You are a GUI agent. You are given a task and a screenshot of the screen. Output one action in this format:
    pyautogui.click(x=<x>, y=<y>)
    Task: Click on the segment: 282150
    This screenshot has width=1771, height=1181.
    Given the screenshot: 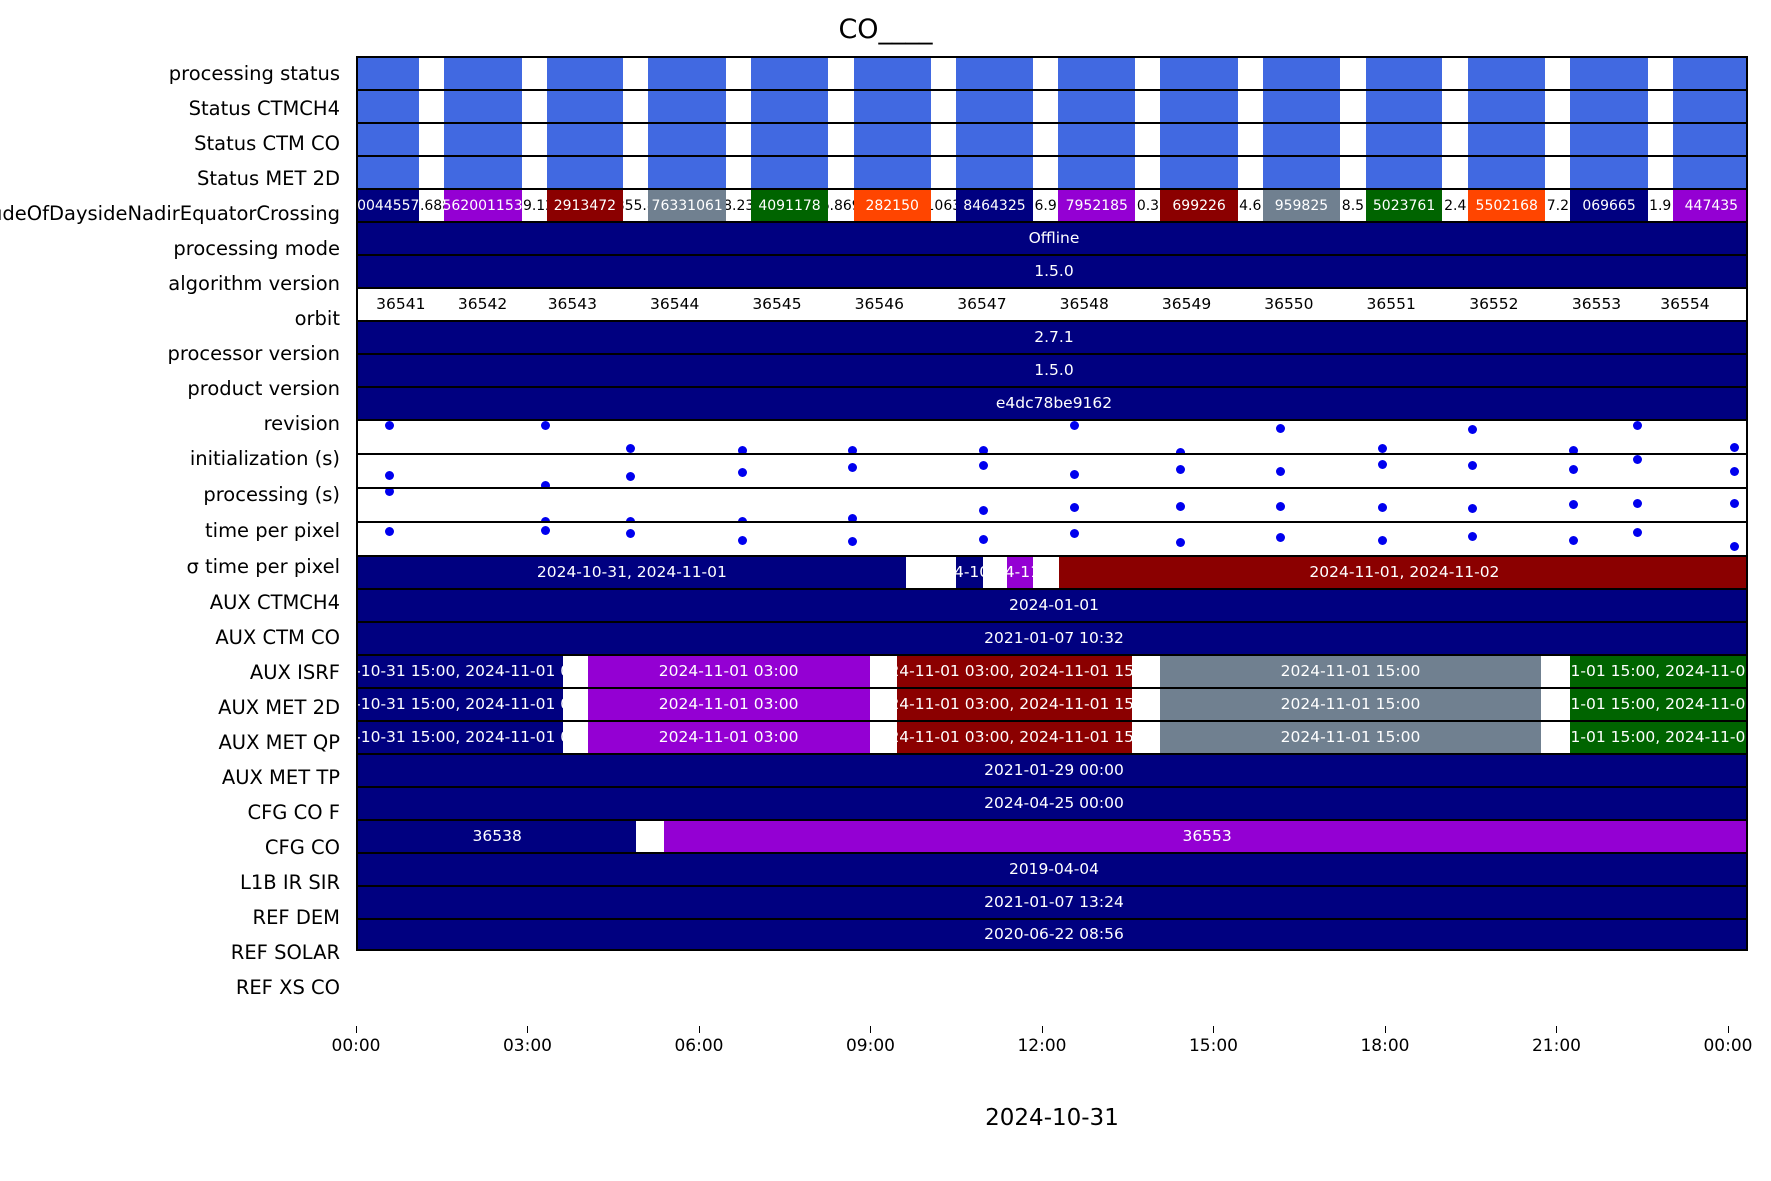 What is the action you would take?
    pyautogui.click(x=892, y=205)
    